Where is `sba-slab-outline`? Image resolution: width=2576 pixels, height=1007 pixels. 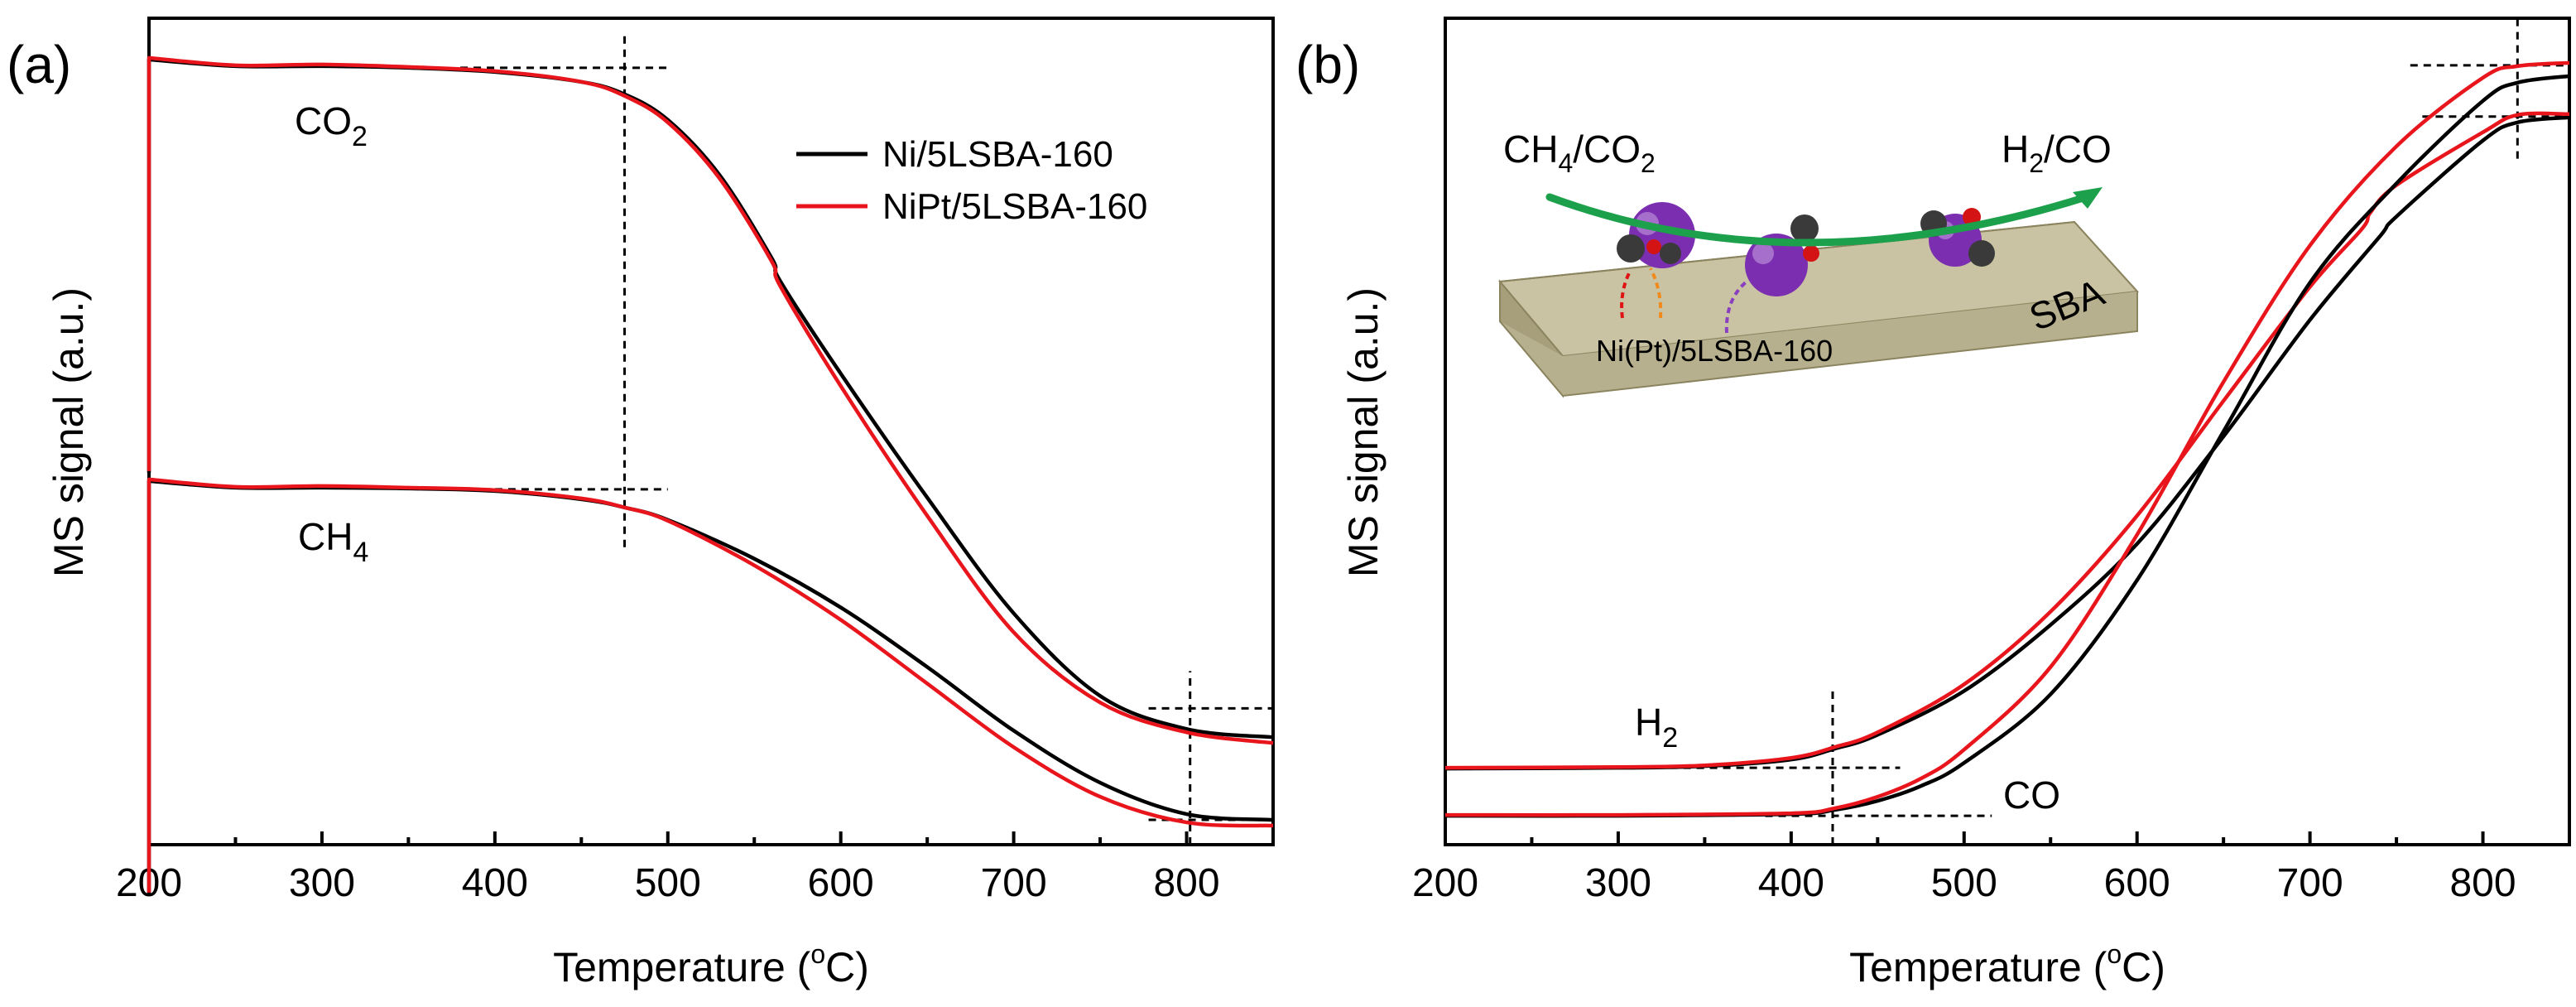 sba-slab-outline is located at coordinates (1818, 309).